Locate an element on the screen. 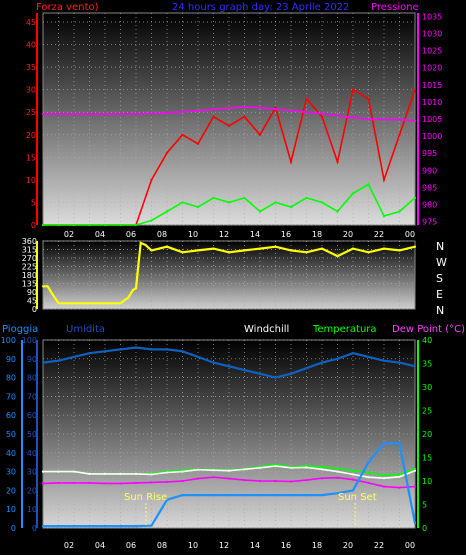  pressure-label: Pressione is located at coordinates (395, 7).